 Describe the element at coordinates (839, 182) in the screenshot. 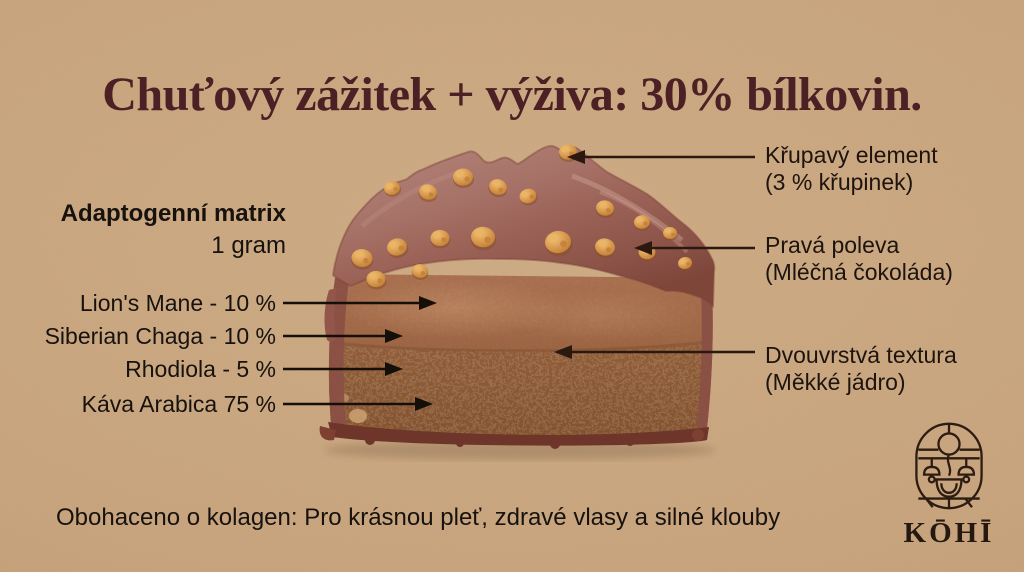

I see `callout-detail: (3 % křupinek)` at that location.